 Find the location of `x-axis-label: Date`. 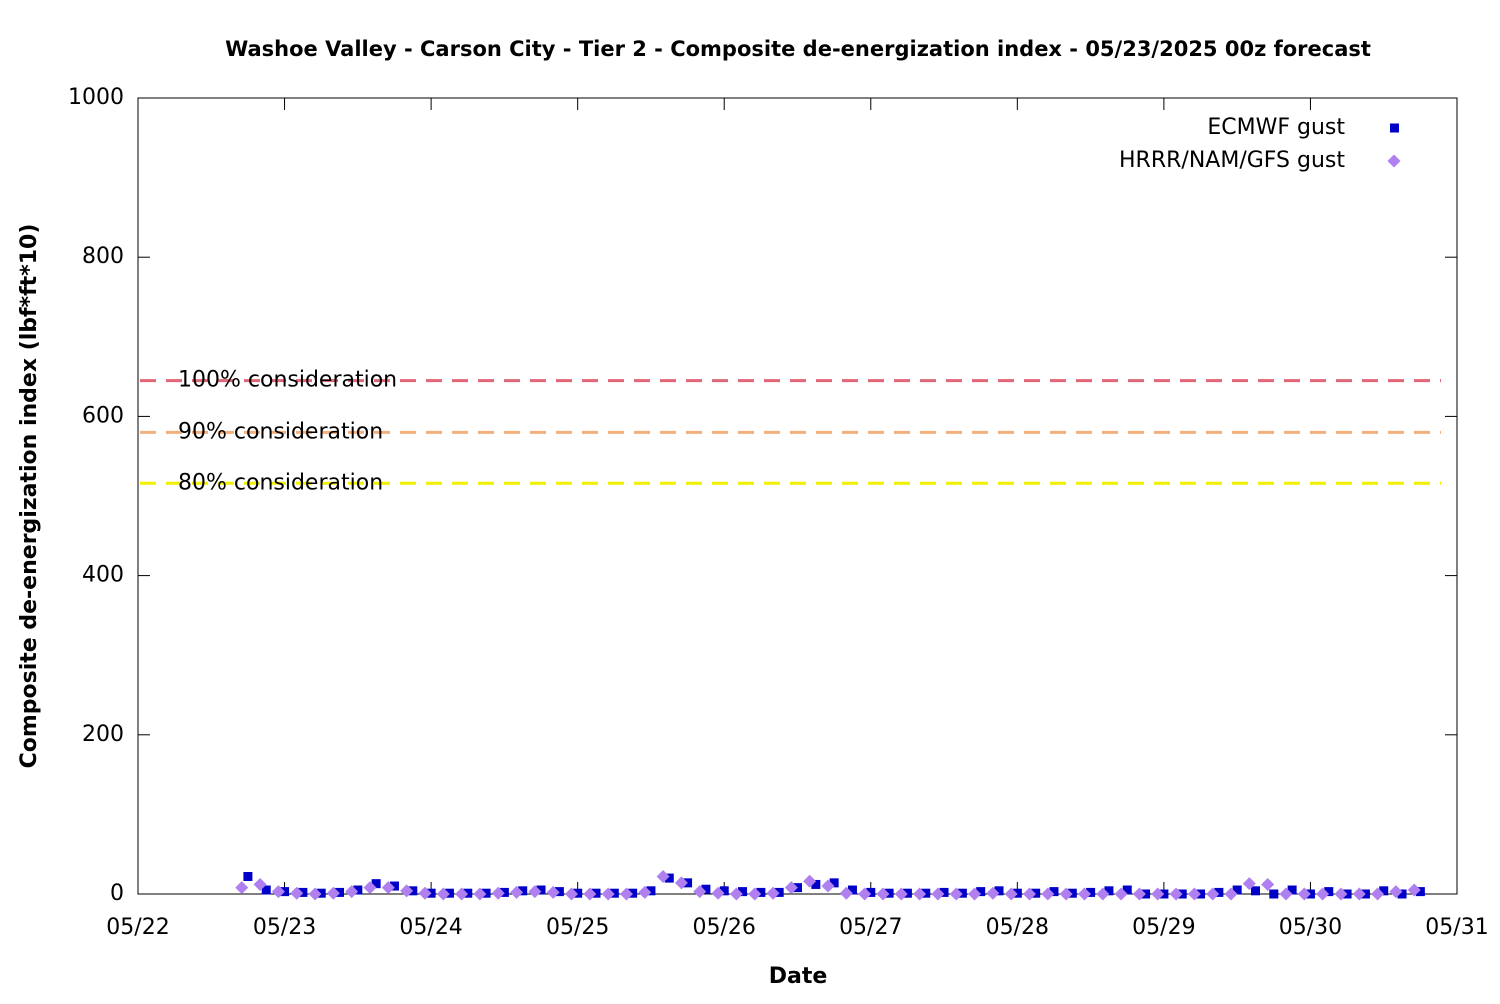

x-axis-label: Date is located at coordinates (798, 976).